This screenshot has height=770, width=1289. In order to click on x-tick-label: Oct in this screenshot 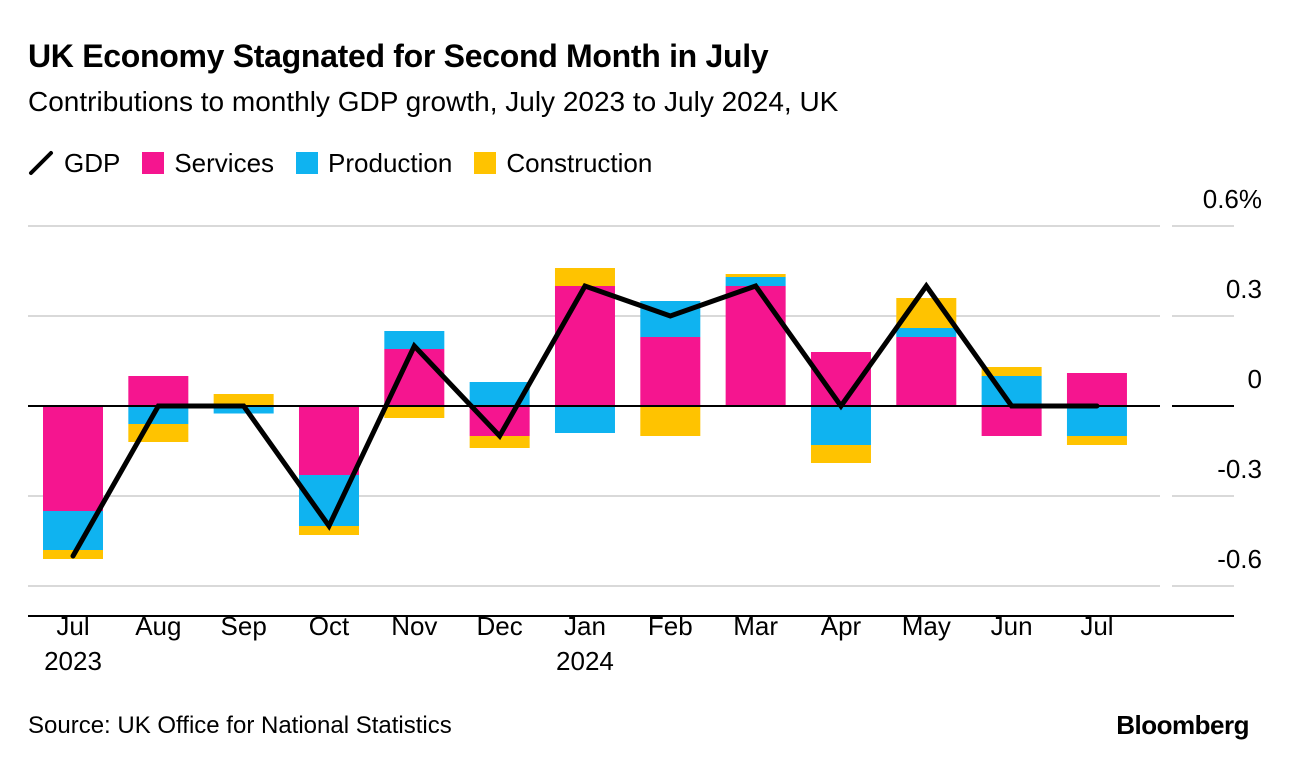, I will do `click(329, 626)`.